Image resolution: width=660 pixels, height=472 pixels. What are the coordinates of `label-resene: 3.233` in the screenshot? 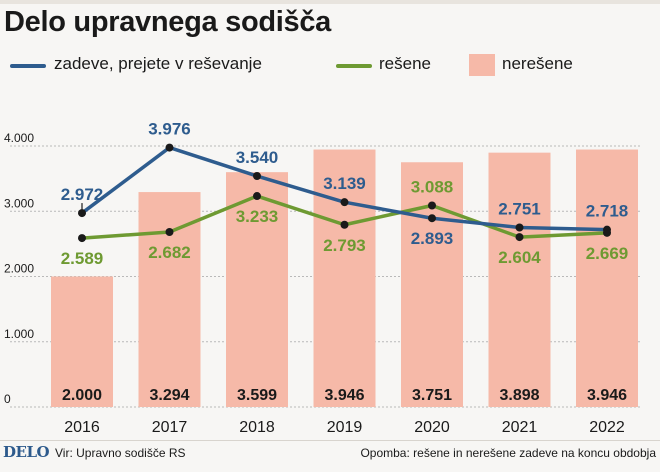 It's located at (257, 216).